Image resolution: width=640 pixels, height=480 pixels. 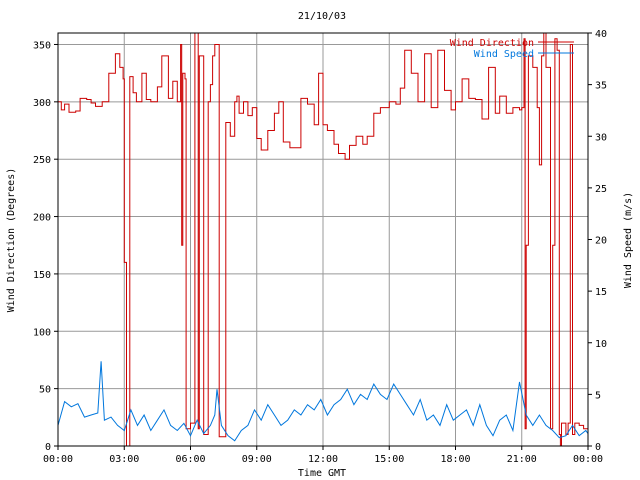 What do you see at coordinates (601, 344) in the screenshot?
I see `y2-tick-label: 10` at bounding box center [601, 344].